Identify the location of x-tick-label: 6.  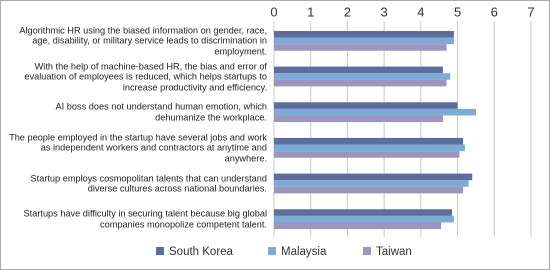
(494, 11).